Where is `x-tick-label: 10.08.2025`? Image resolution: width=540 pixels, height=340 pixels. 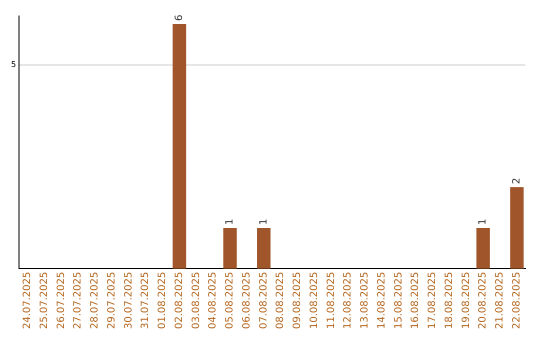 x-tick-label: 10.08.2025 is located at coordinates (314, 301).